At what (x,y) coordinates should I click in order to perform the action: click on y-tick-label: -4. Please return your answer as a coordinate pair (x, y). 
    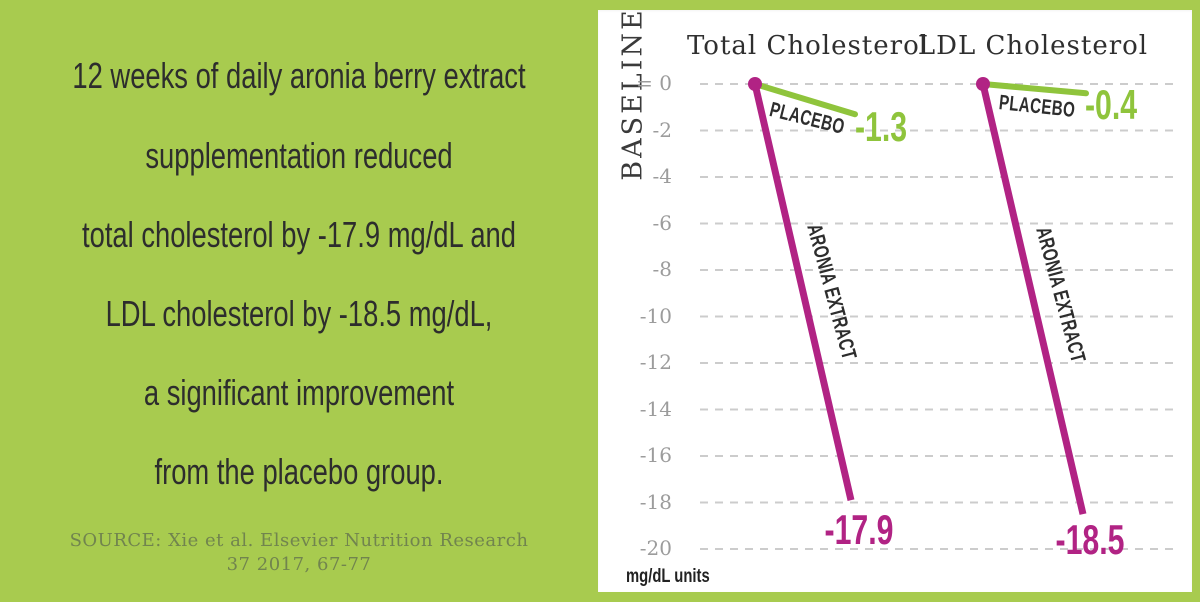
    Looking at the image, I should click on (662, 176).